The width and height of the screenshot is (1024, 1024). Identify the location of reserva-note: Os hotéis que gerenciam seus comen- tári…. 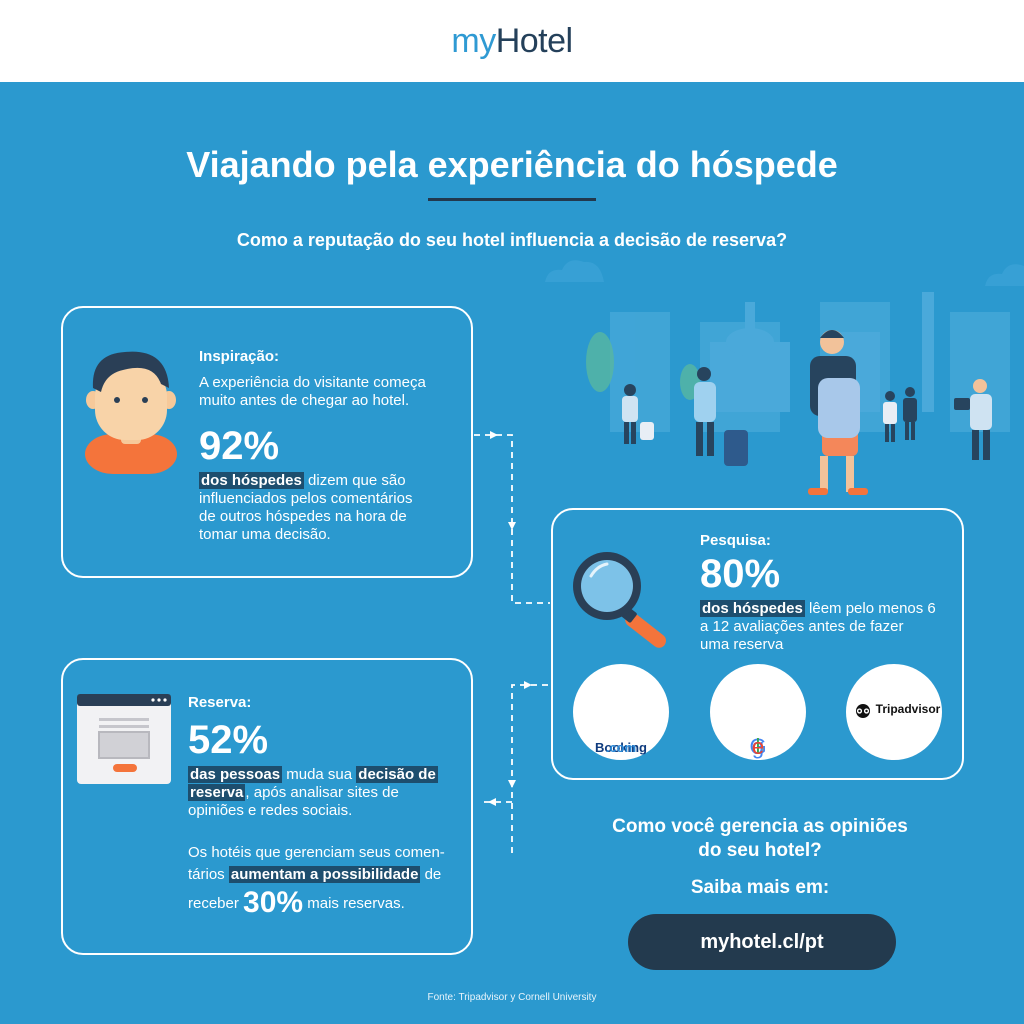
(330, 880).